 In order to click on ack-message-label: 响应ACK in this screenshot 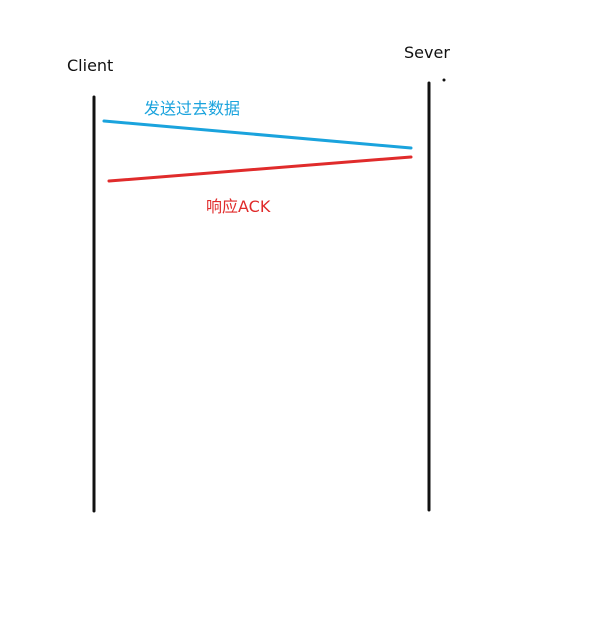, I will do `click(238, 206)`.